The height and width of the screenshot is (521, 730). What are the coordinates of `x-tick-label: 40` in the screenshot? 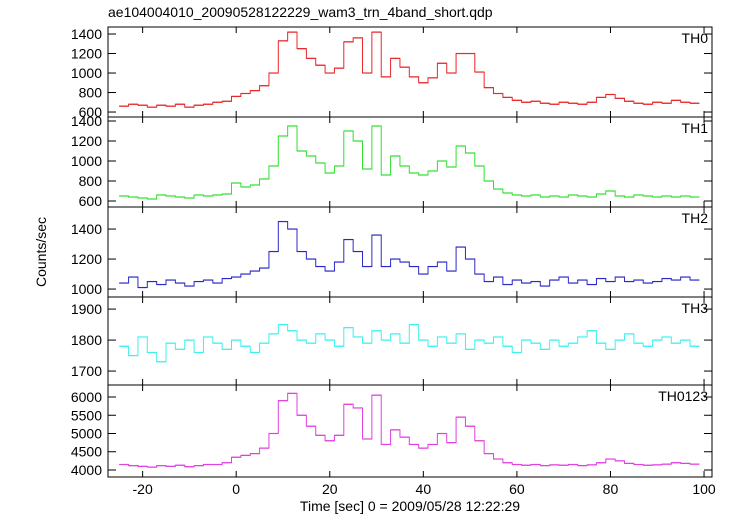 It's located at (424, 489).